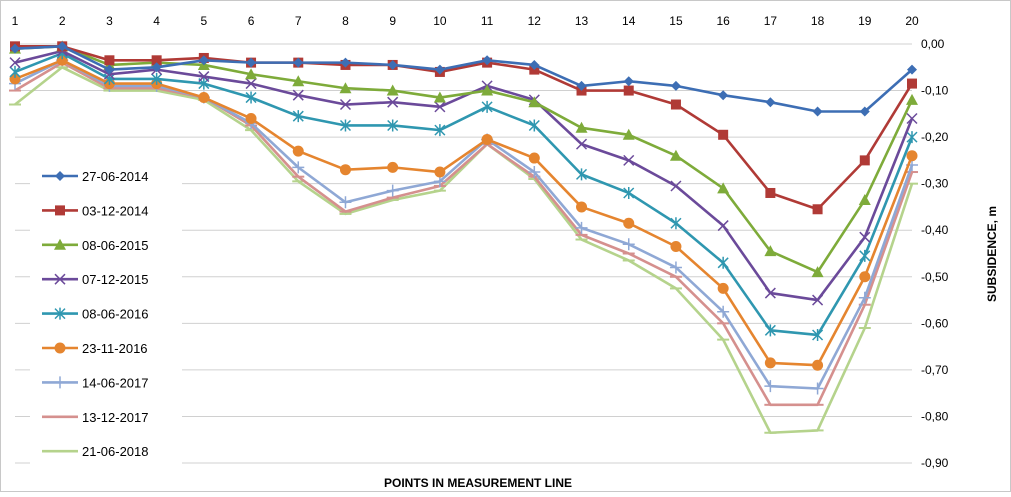  I want to click on x-tick-label: 18, so click(818, 21).